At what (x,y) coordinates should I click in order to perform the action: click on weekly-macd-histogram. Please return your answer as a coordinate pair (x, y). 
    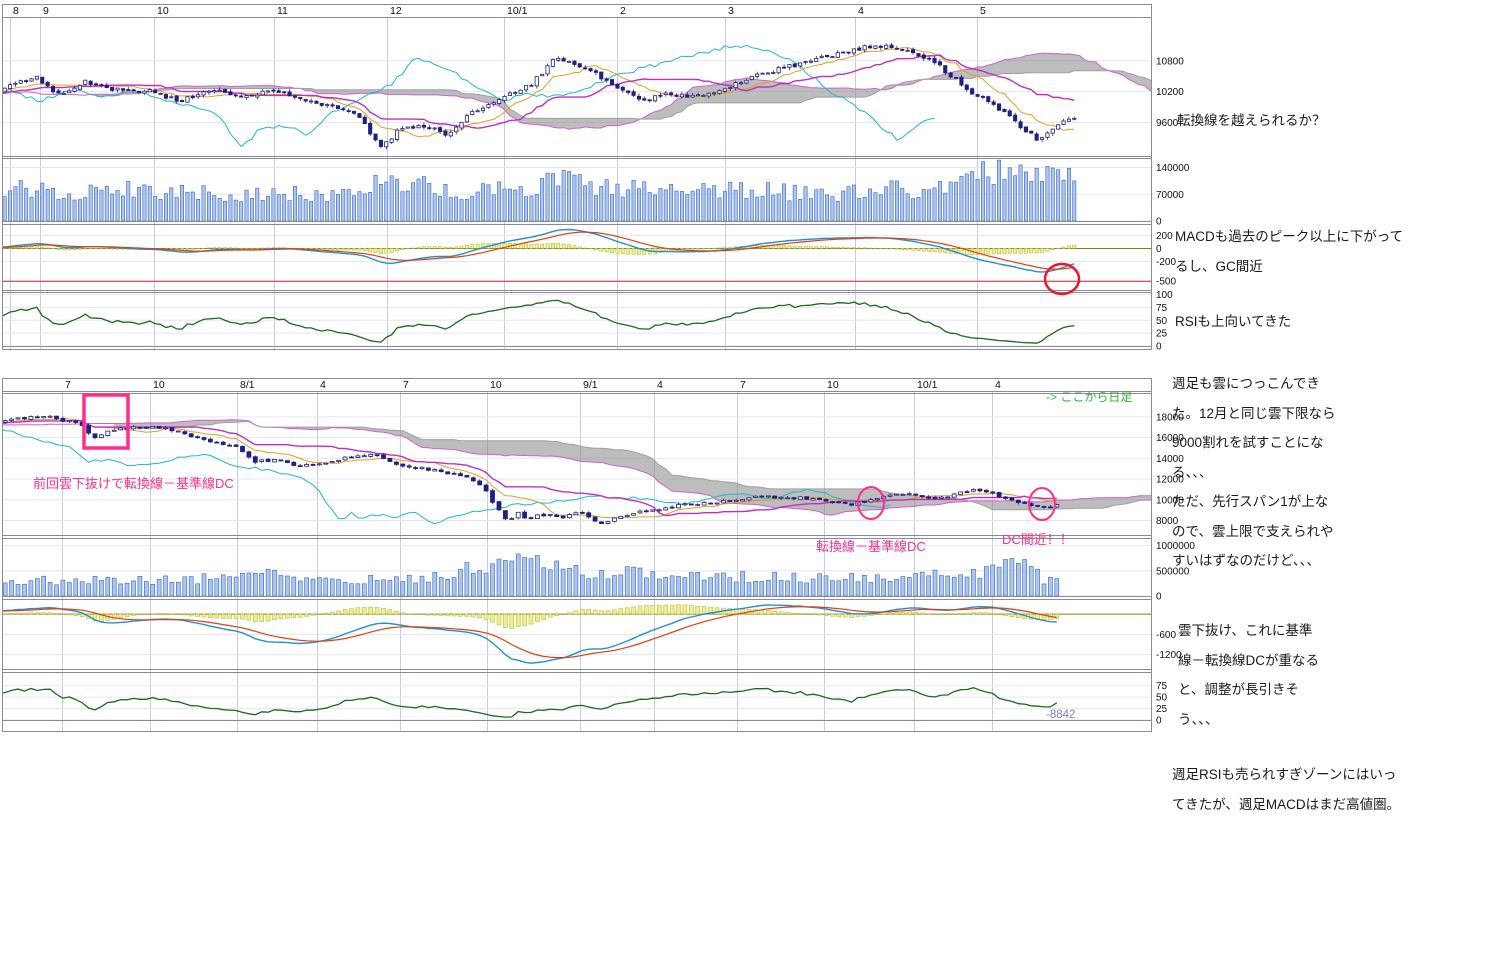
    Looking at the image, I should click on (531, 616).